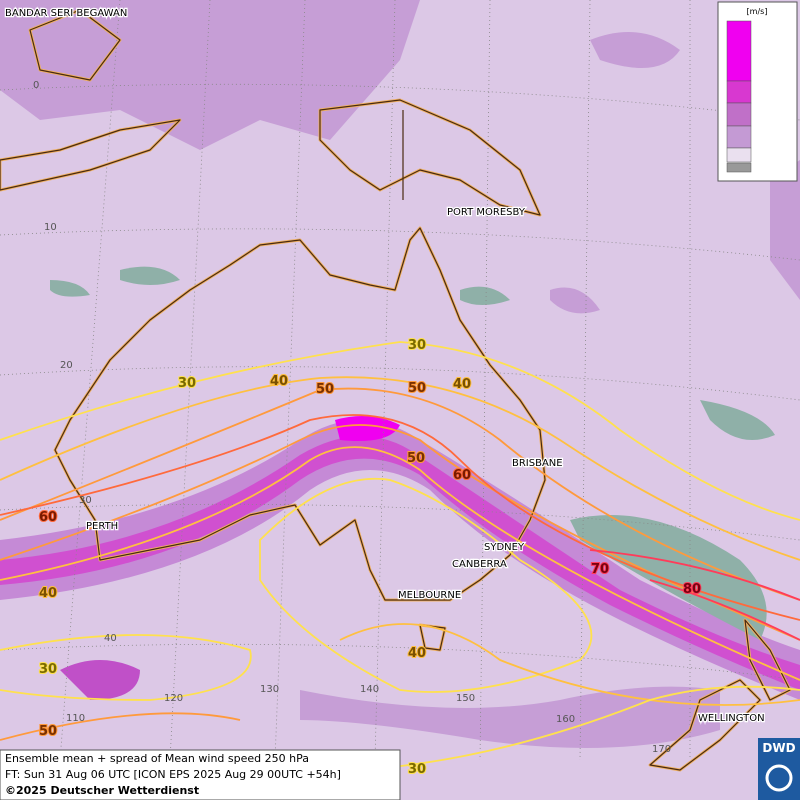 This screenshot has width=800, height=800. What do you see at coordinates (102, 790) in the screenshot?
I see `footer-copyright: ©2025 Deutscher Wetterdienst` at bounding box center [102, 790].